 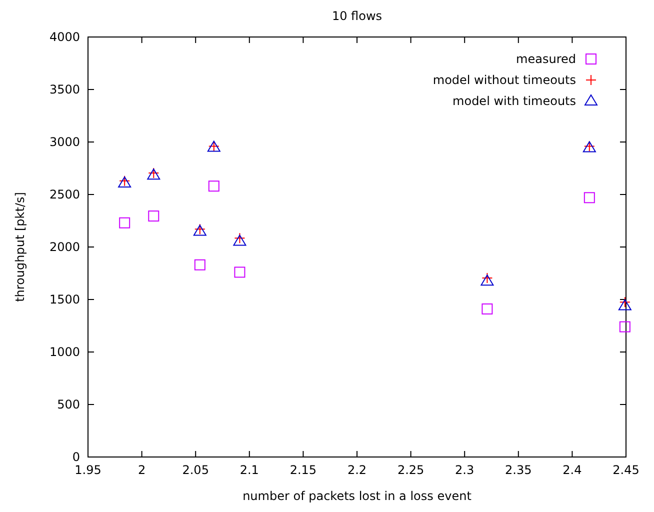 What do you see at coordinates (76, 457) in the screenshot?
I see `y-tick-label: 0` at bounding box center [76, 457].